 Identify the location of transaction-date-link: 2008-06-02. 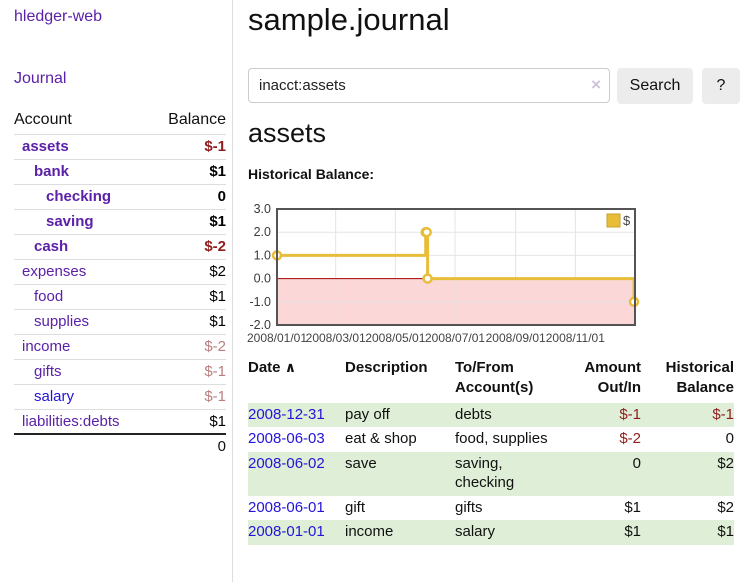
(286, 463).